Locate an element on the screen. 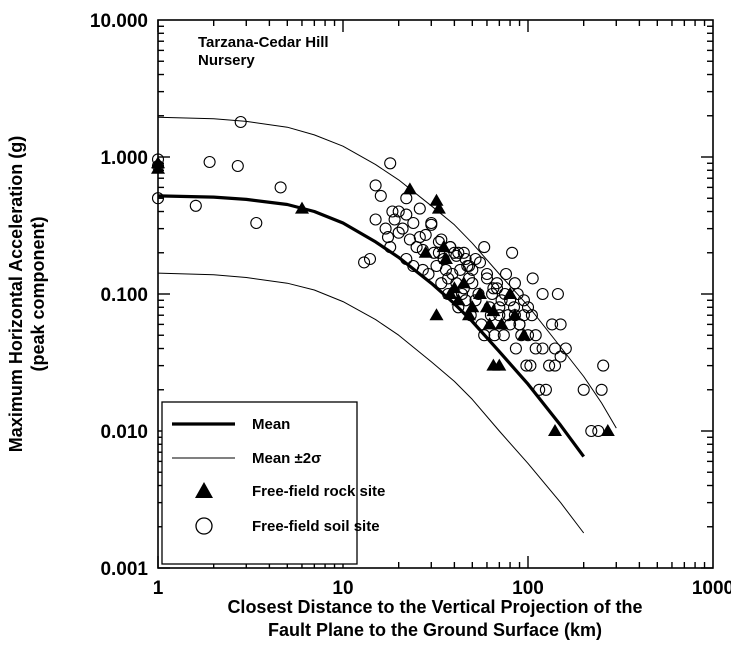 The image size is (731, 650). legend-rock-label: Free-field rock site is located at coordinates (318, 491).